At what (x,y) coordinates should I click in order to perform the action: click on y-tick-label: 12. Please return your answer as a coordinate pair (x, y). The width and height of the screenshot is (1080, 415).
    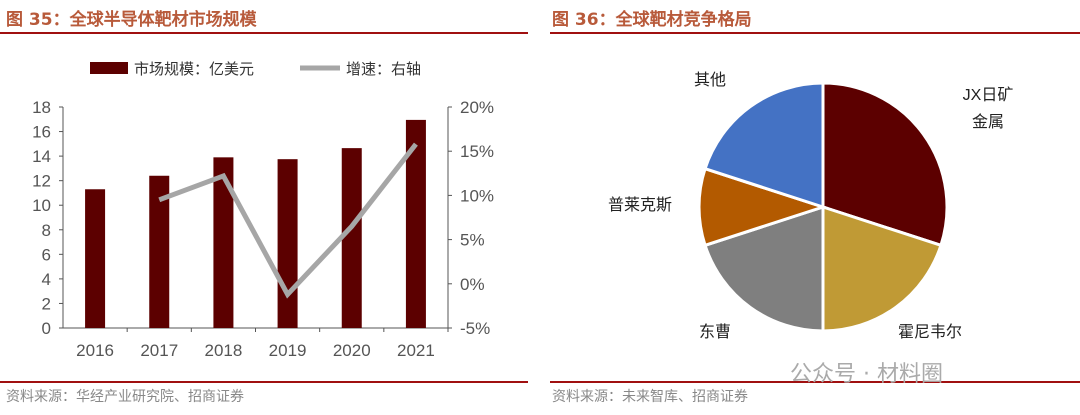
    Looking at the image, I should click on (41, 181).